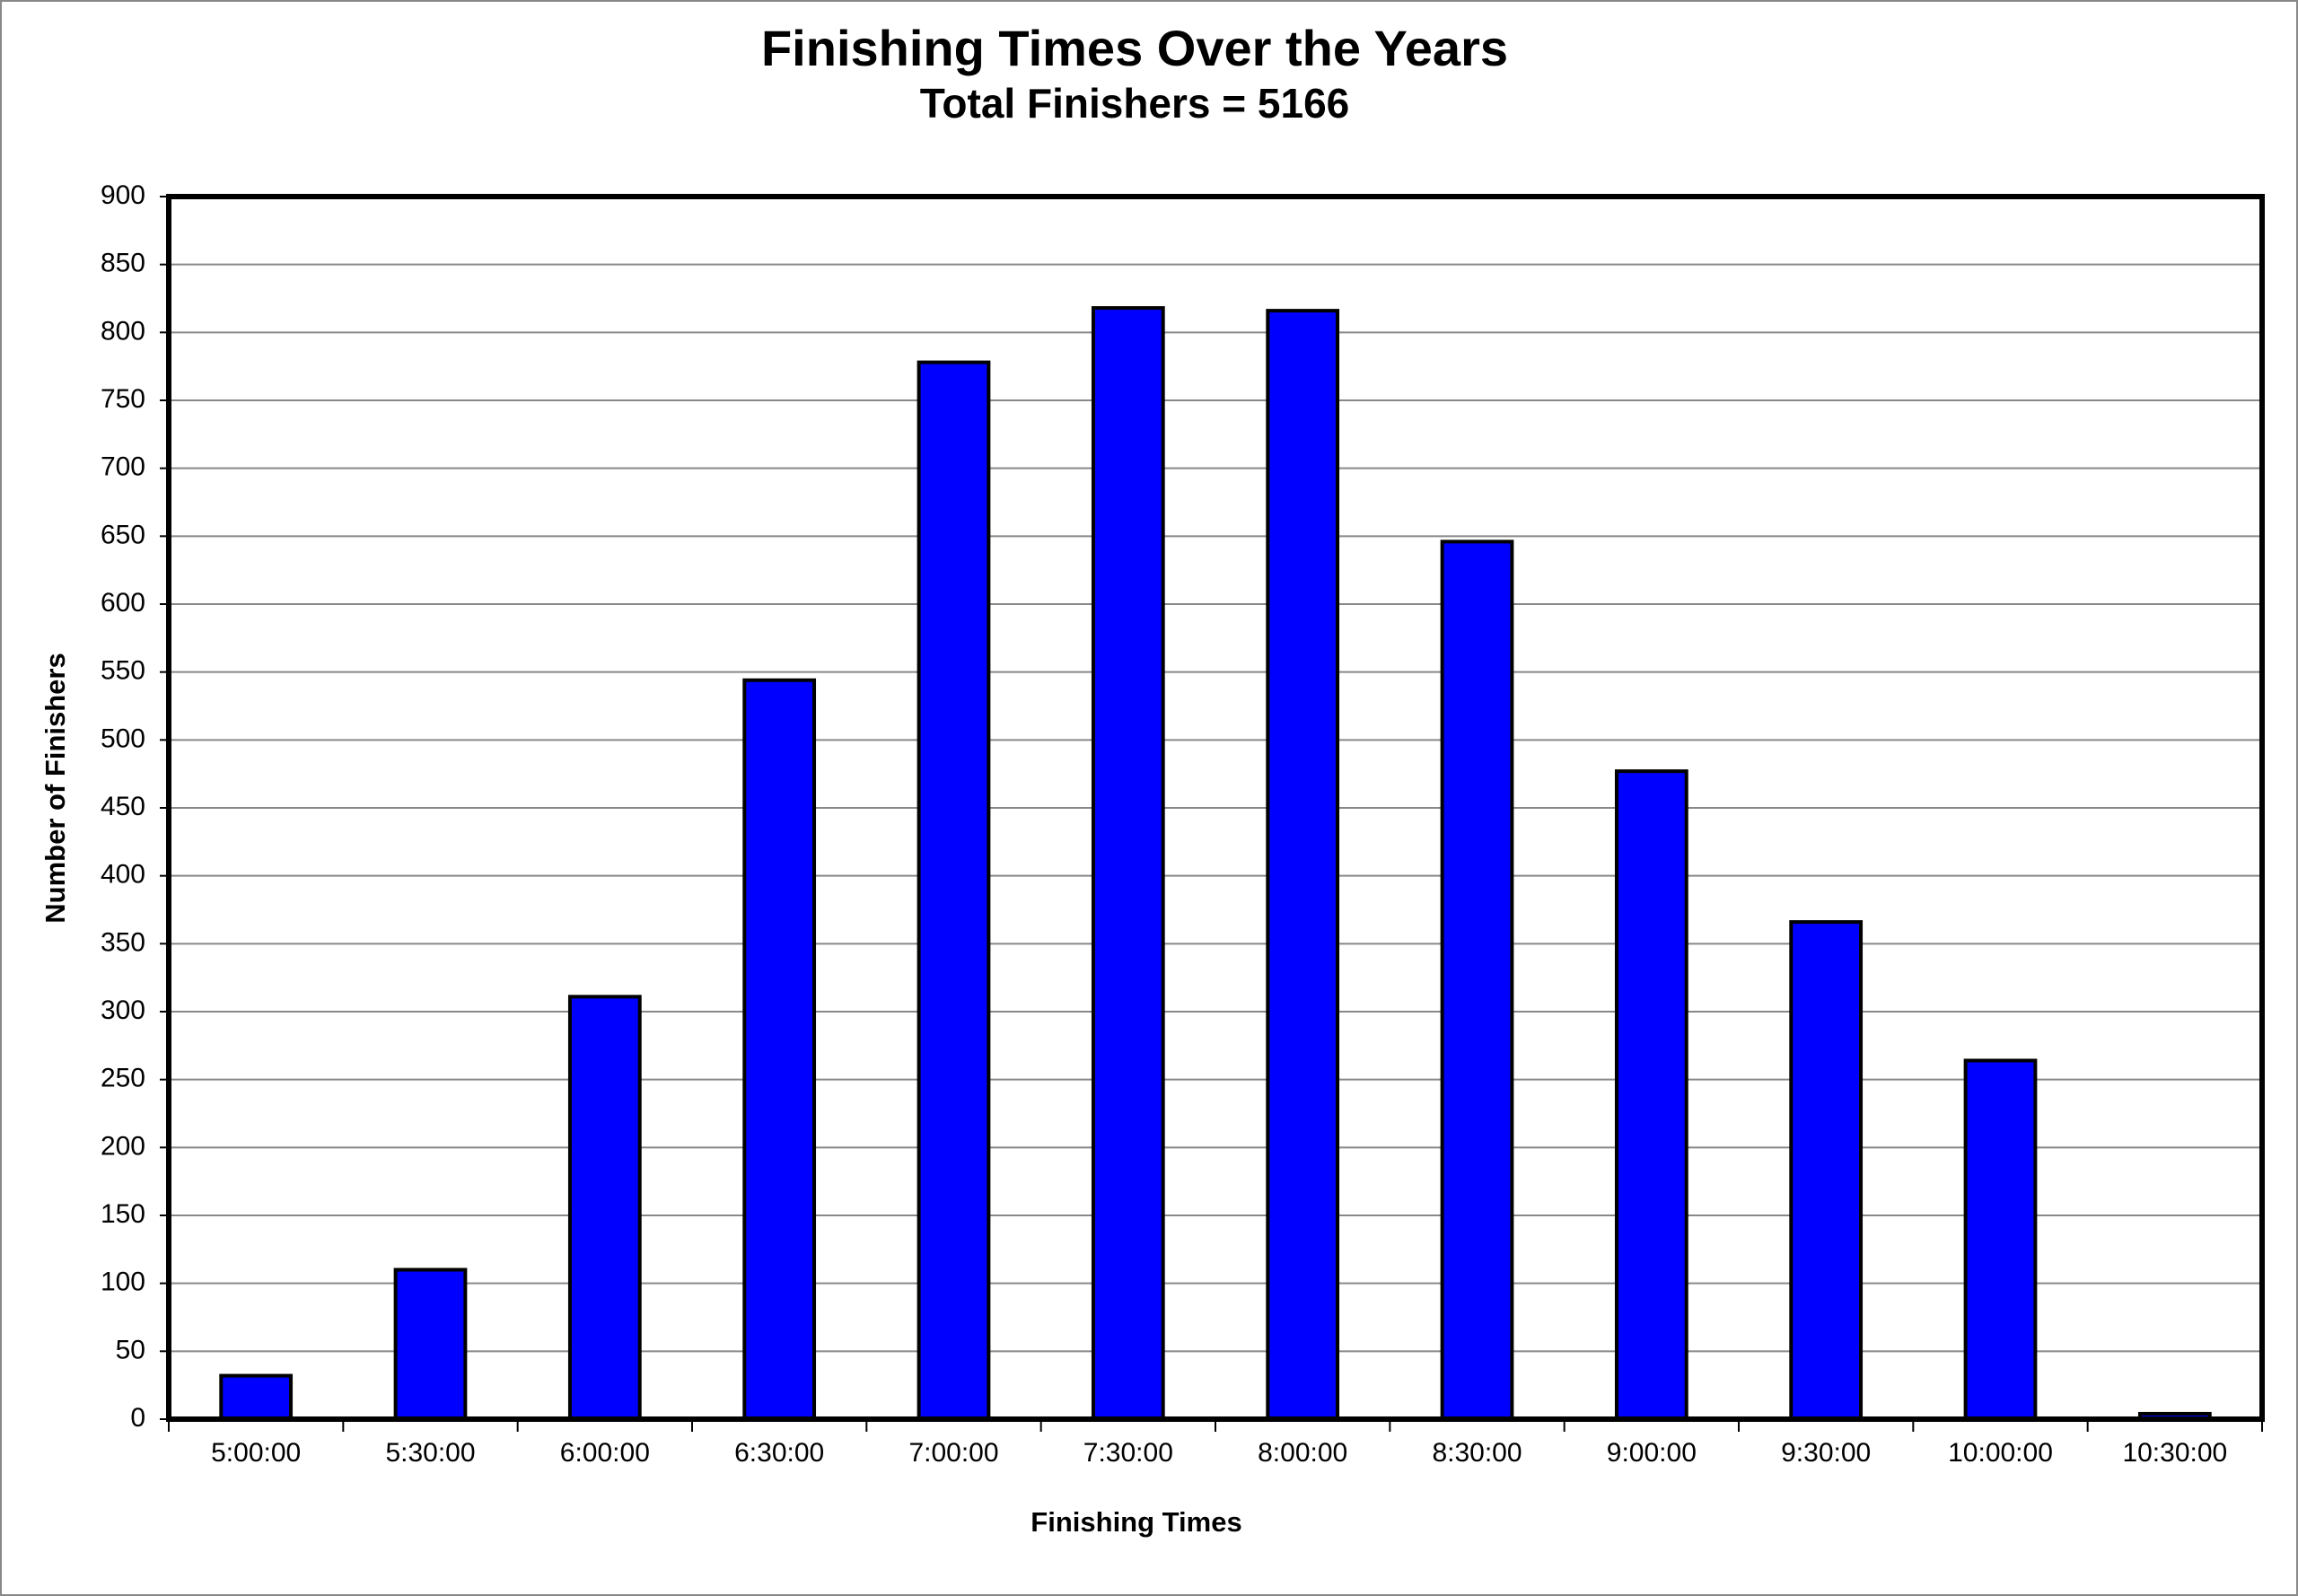  Describe the element at coordinates (123, 1146) in the screenshot. I see `y-tick-label: 200` at that location.